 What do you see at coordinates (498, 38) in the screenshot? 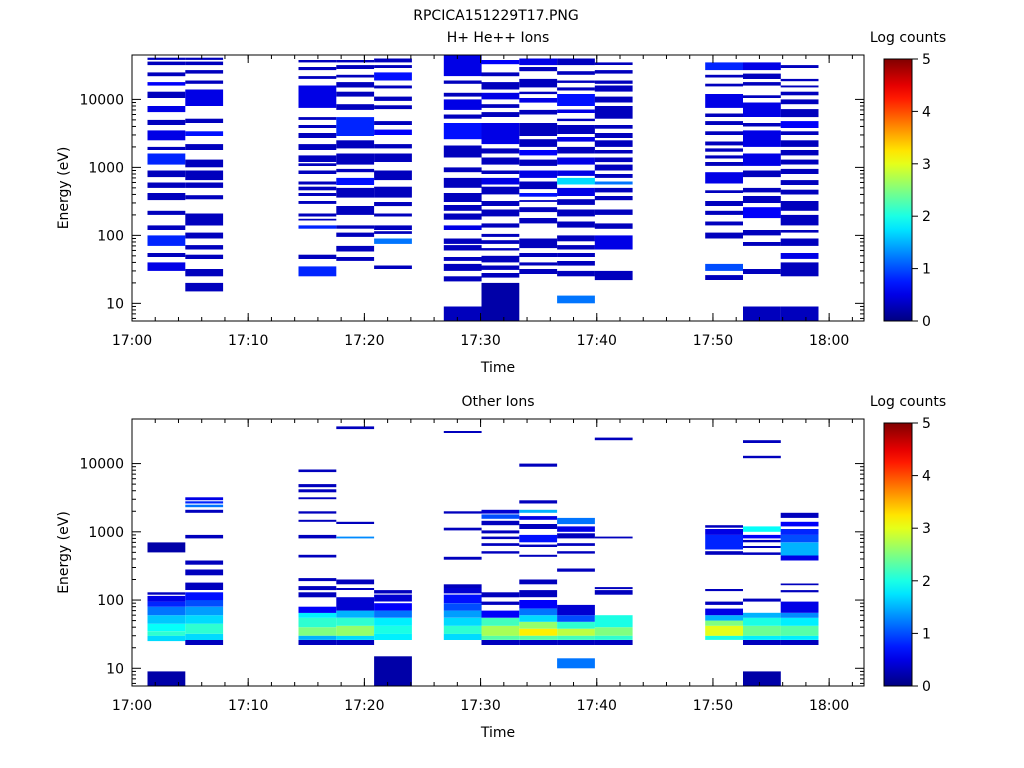
I see `panel-title: H+ He++ Ions` at bounding box center [498, 38].